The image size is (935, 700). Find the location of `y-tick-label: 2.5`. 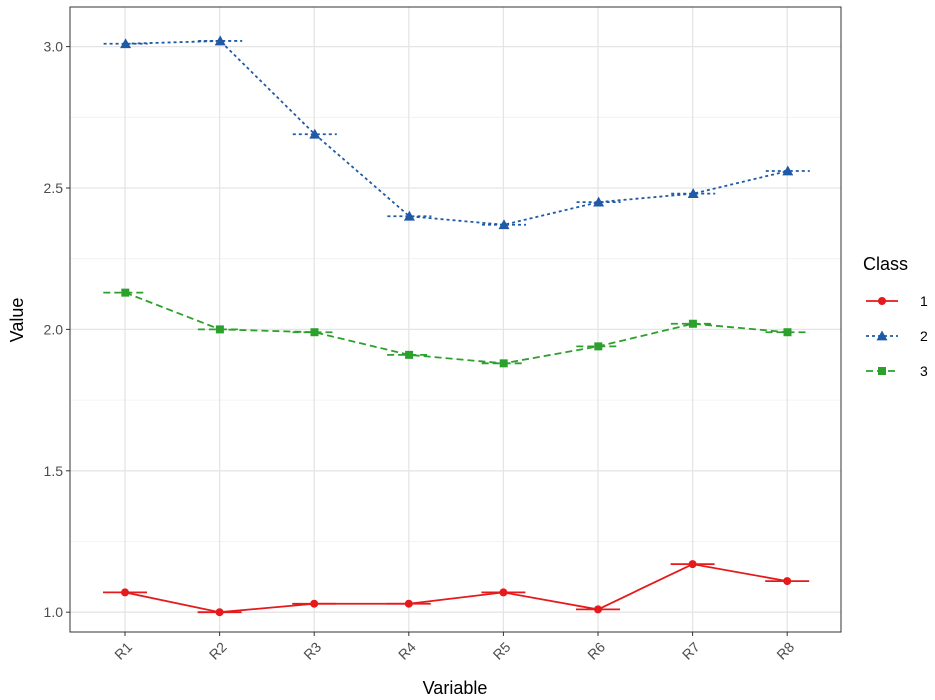

y-tick-label: 2.5 is located at coordinates (54, 188).